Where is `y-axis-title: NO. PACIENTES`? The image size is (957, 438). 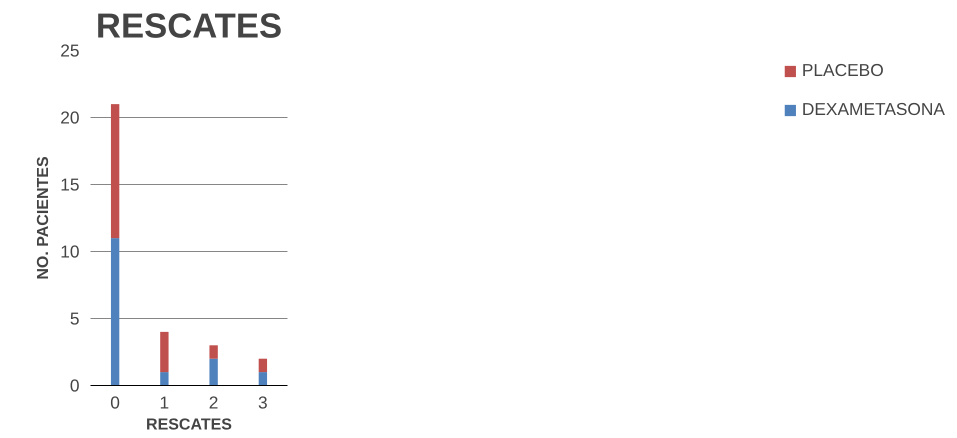
y-axis-title: NO. PACIENTES is located at coordinates (43, 218).